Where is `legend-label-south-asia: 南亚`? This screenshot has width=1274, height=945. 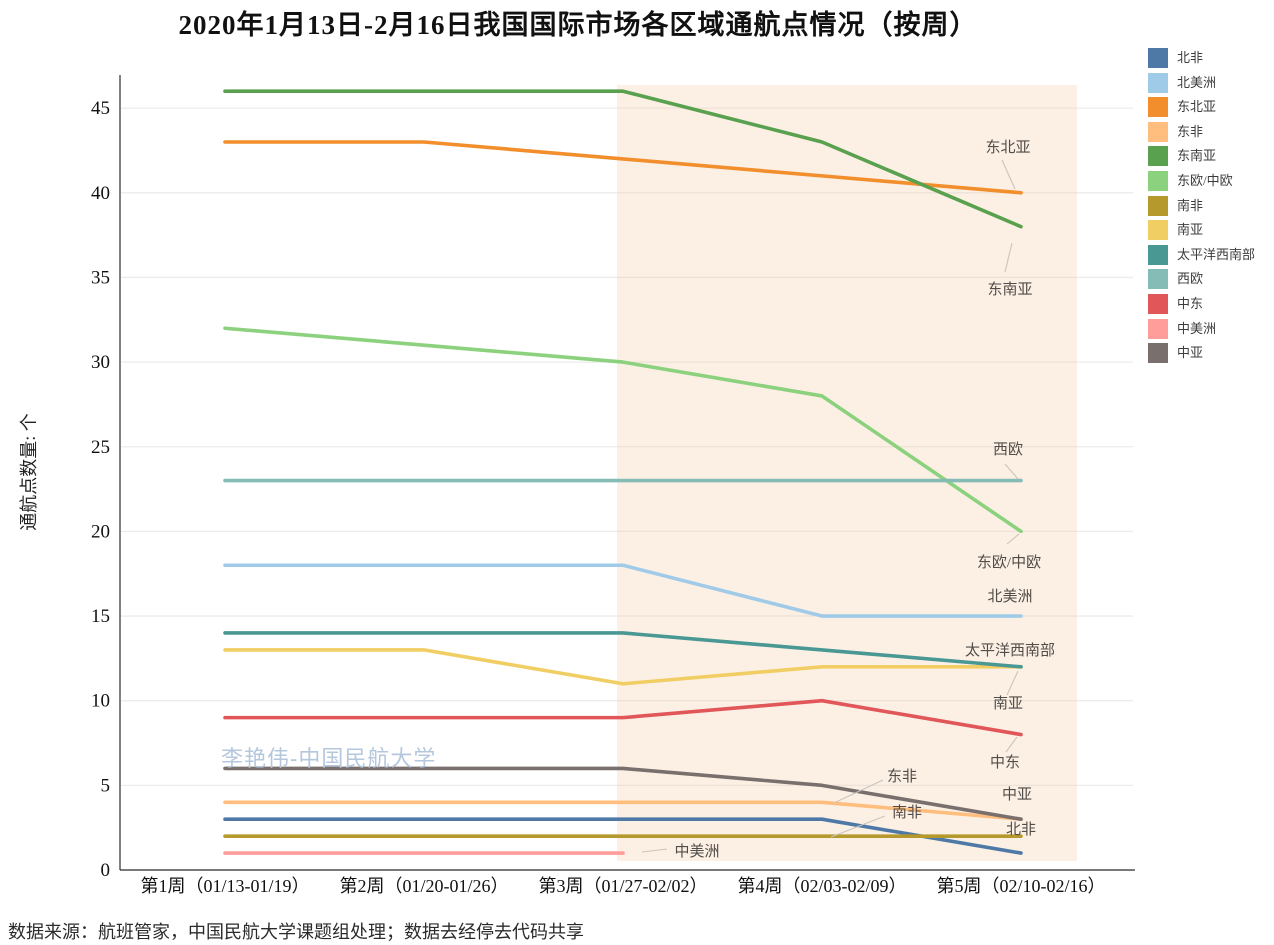
legend-label-south-asia: 南亚 is located at coordinates (1190, 230).